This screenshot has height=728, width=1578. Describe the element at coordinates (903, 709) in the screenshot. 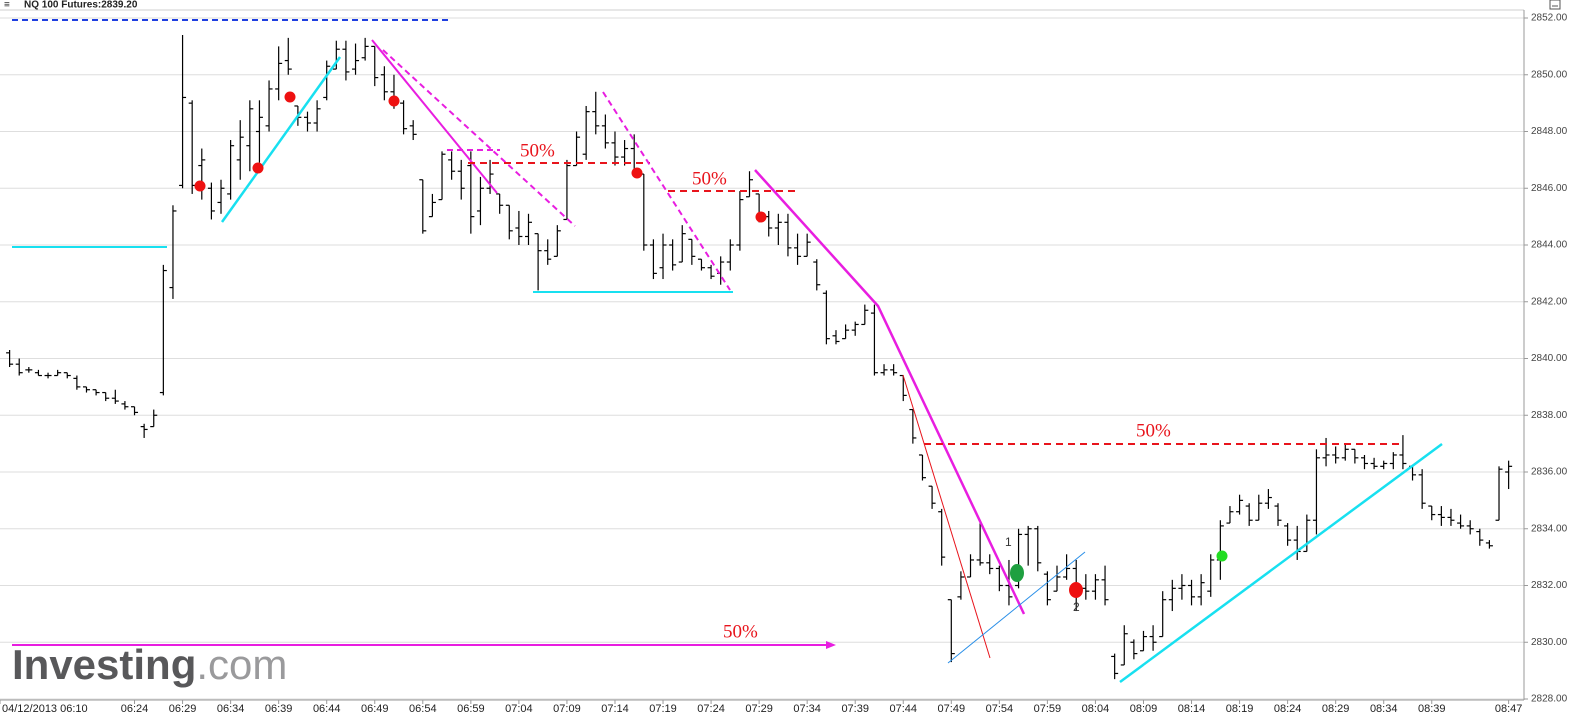

I see `x-tick-label: 07:44` at that location.